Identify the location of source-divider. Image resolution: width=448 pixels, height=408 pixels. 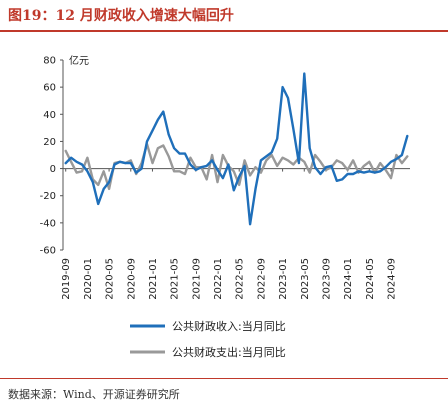
(224, 378).